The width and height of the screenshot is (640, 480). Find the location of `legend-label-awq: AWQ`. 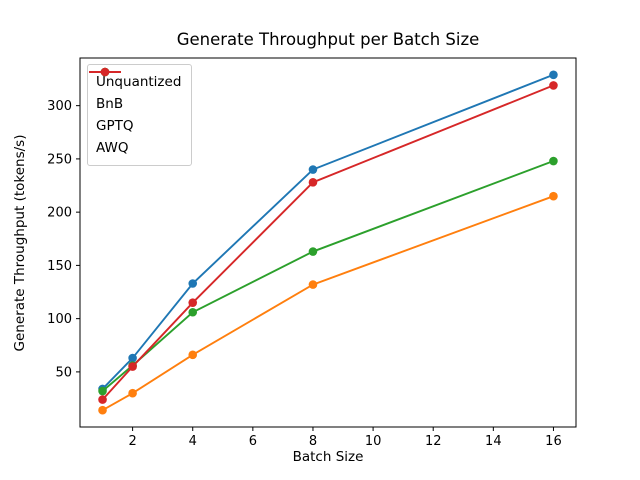

legend-label-awq: AWQ is located at coordinates (112, 148).